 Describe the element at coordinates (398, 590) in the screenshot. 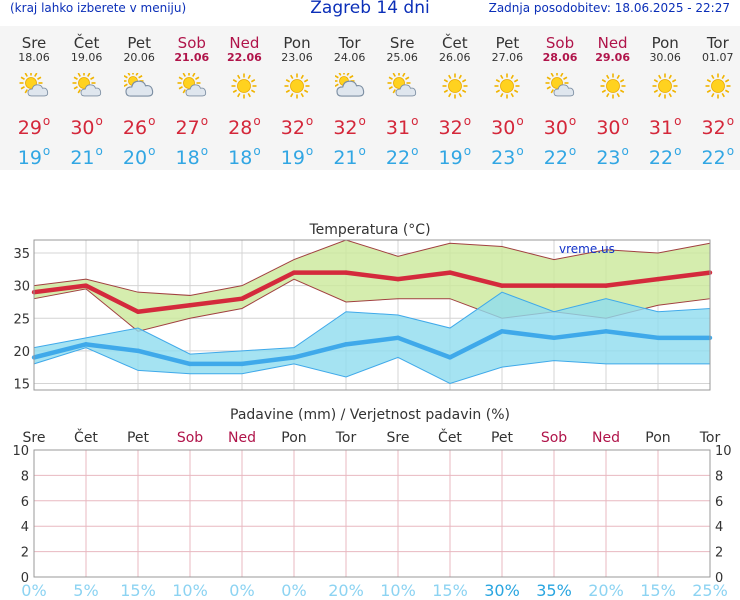

I see `precipitation-probability: 10%` at that location.